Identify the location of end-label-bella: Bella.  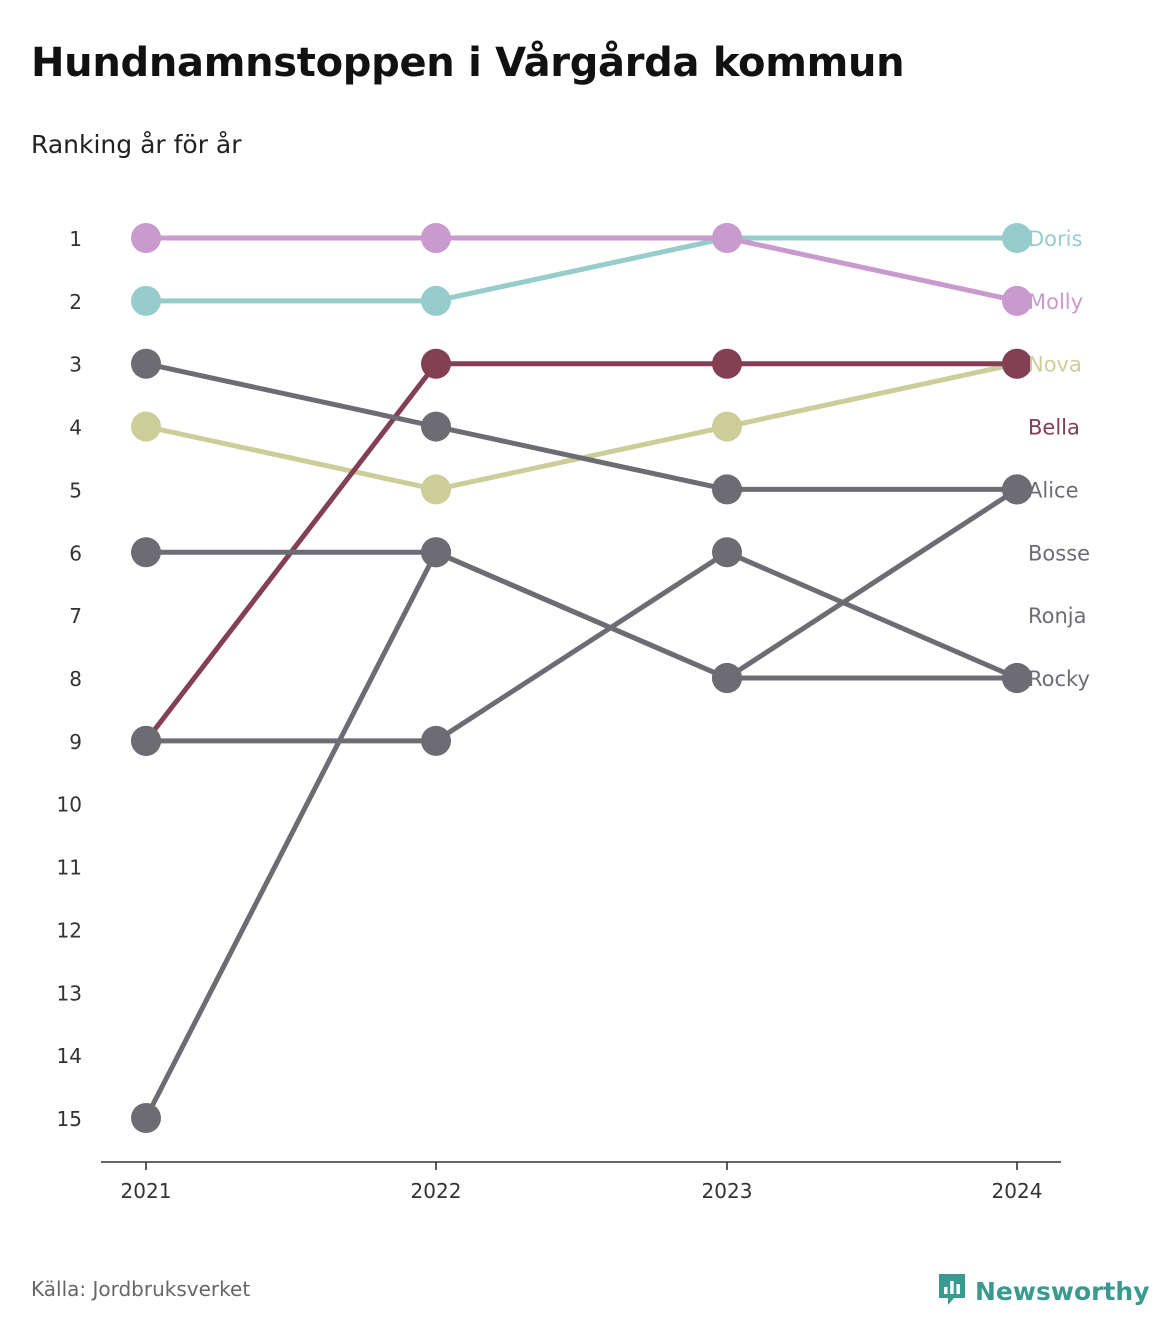
(1054, 428).